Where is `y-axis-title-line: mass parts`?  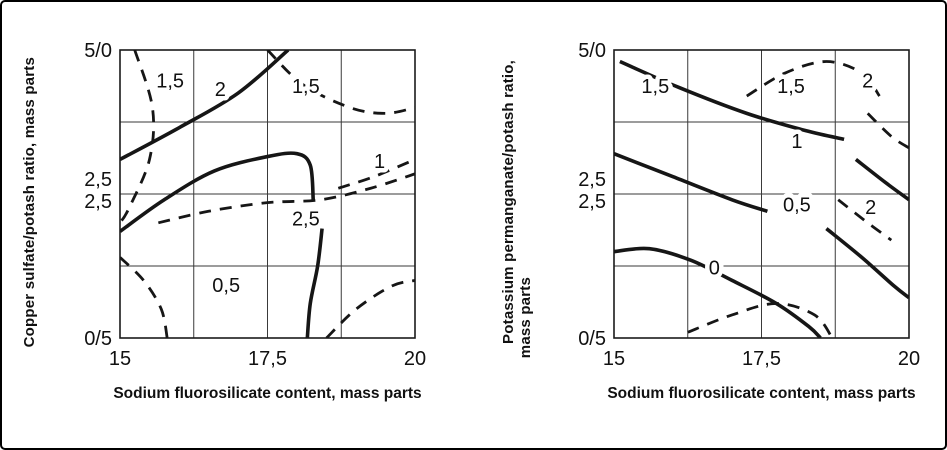
y-axis-title-line: mass parts is located at coordinates (525, 317).